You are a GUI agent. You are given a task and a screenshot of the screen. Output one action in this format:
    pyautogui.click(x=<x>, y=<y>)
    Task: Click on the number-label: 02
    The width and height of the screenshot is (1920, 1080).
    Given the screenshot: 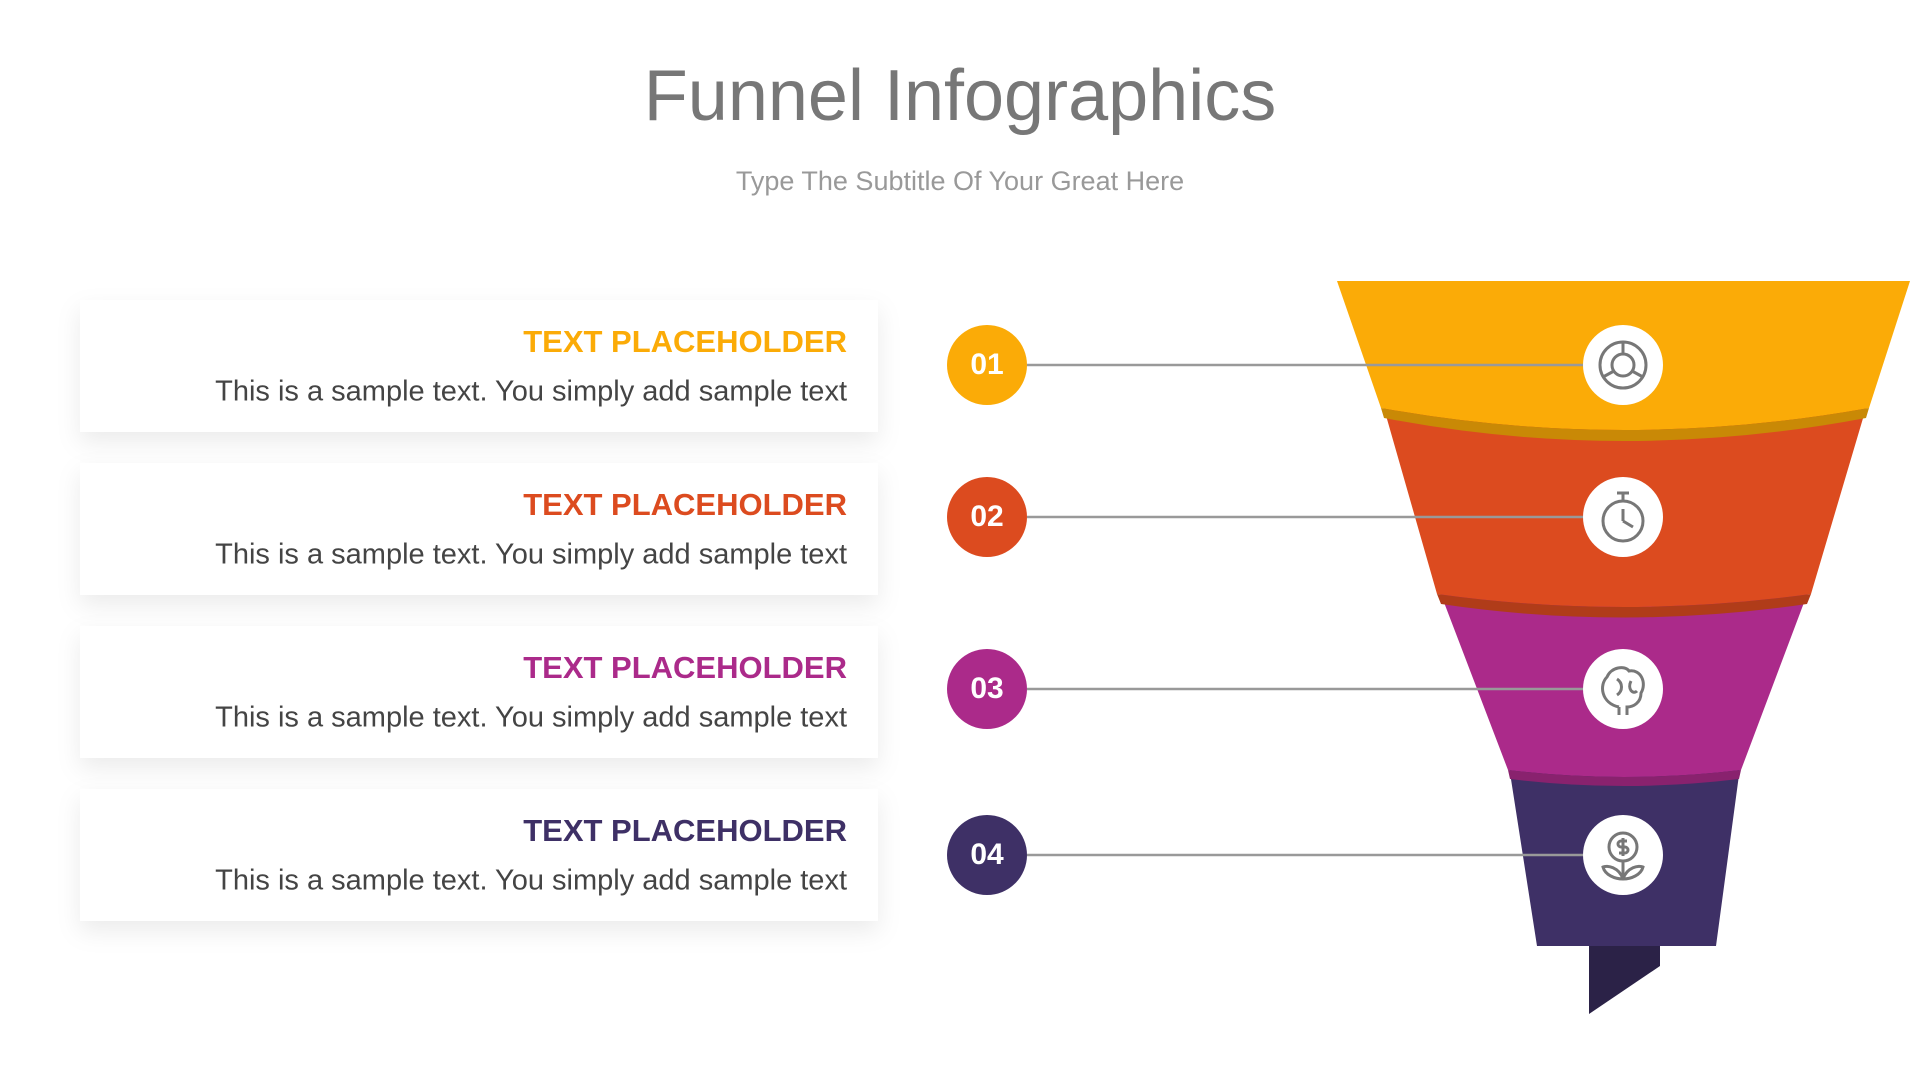 What is the action you would take?
    pyautogui.click(x=986, y=516)
    